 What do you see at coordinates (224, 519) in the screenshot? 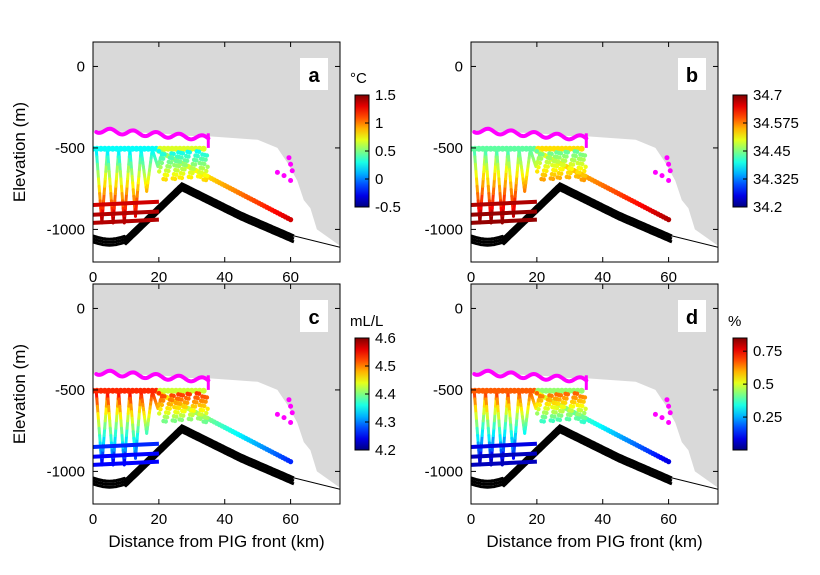
I see `x-tick-label: 40` at bounding box center [224, 519].